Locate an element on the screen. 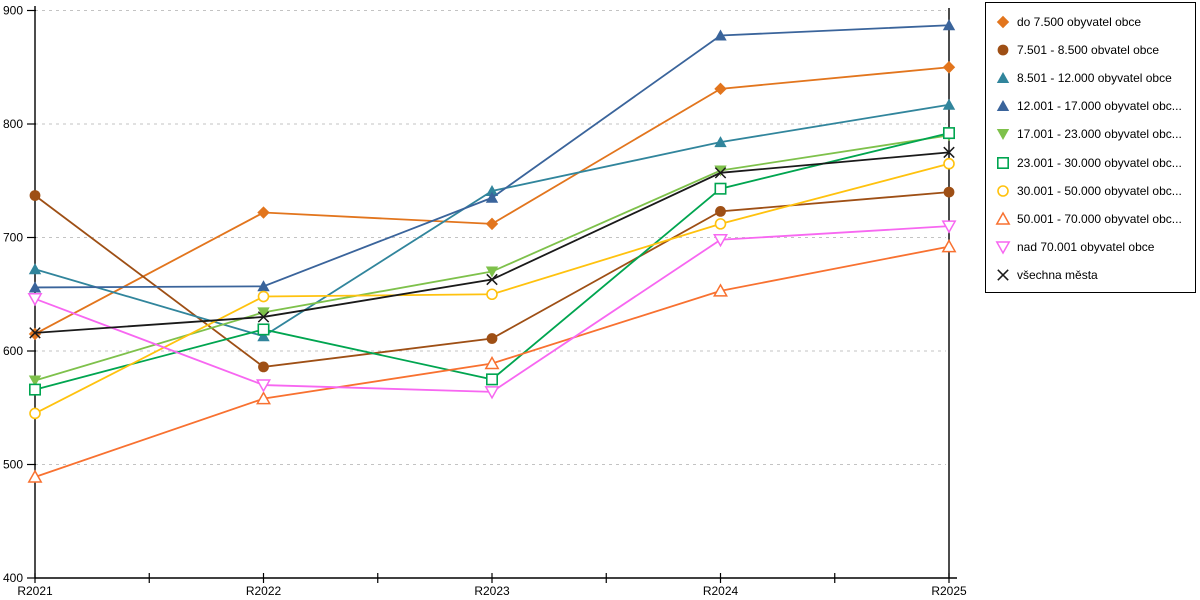 Image resolution: width=1200 pixels, height=600 pixels. legend-item-label: nad 70.001 obyvatel obce is located at coordinates (1086, 246).